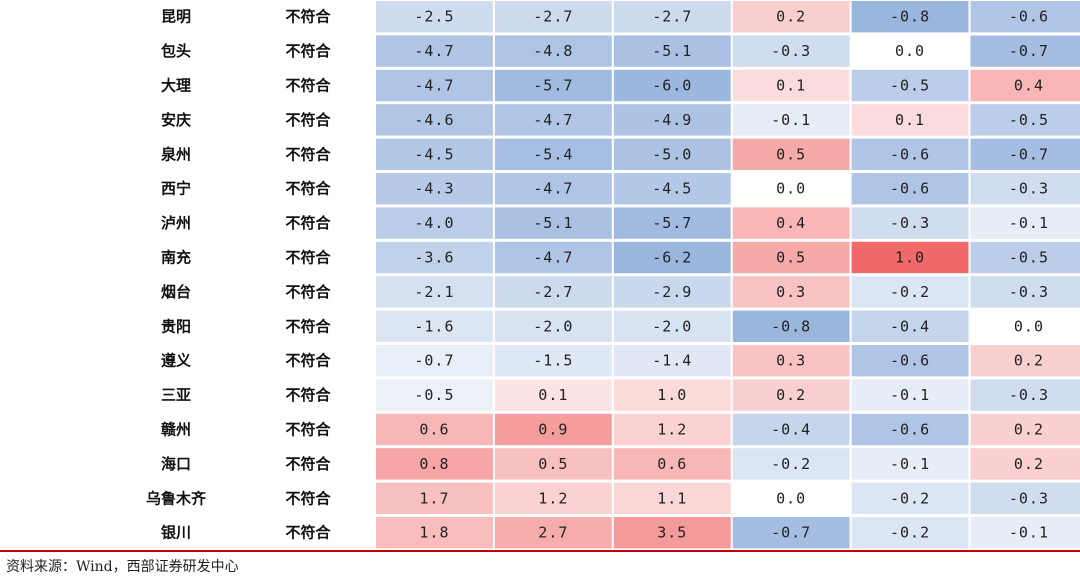 This screenshot has height=582, width=1080. Describe the element at coordinates (672, 258) in the screenshot. I see `cell-value-label: -6.2` at that location.